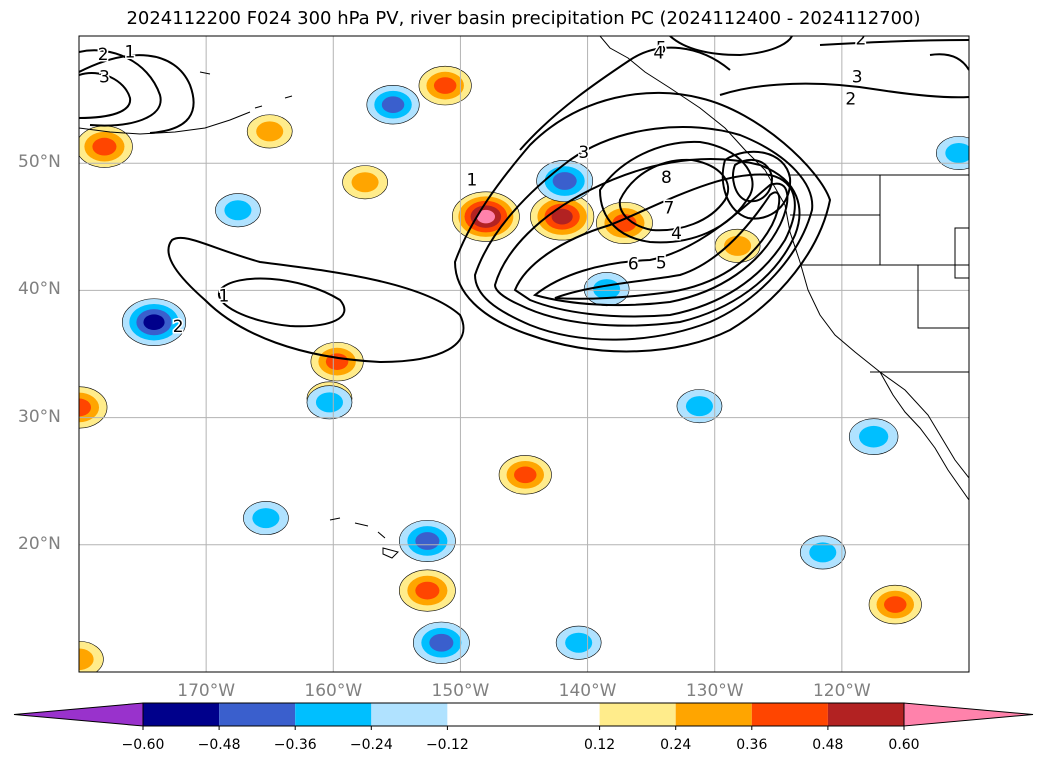 Image resolution: width=1047 pixels, height=765 pixels. What do you see at coordinates (333, 691) in the screenshot?
I see `lon-label: 160°W` at bounding box center [333, 691].